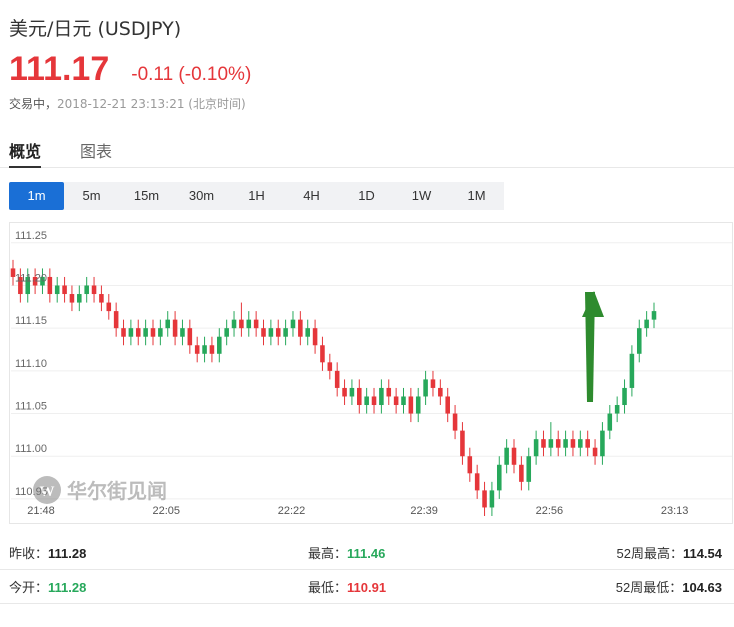  I want to click on period-30m: 30m, so click(201, 195).